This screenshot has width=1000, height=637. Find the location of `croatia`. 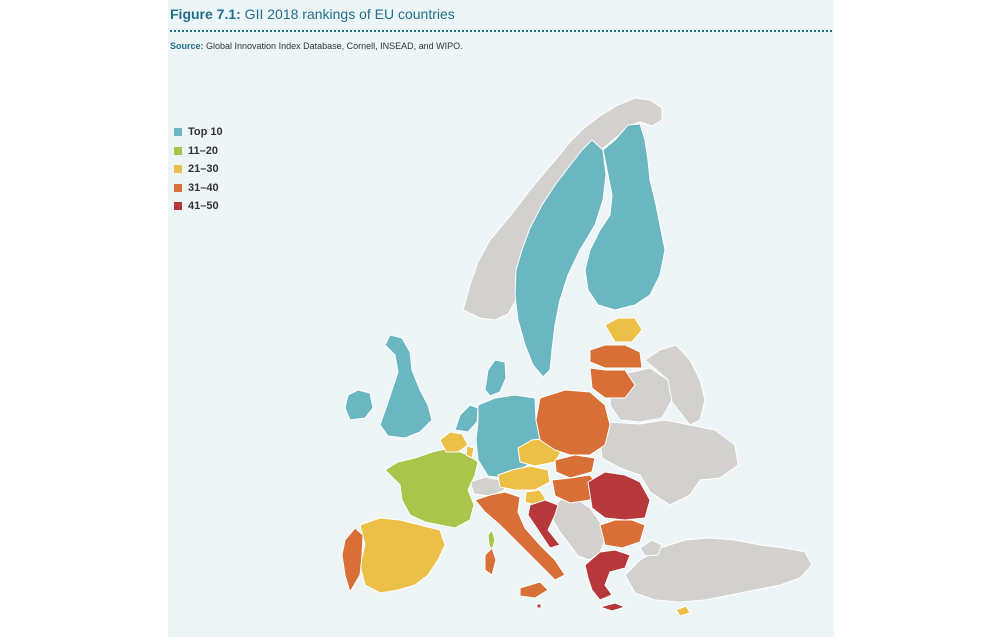

croatia is located at coordinates (544, 524).